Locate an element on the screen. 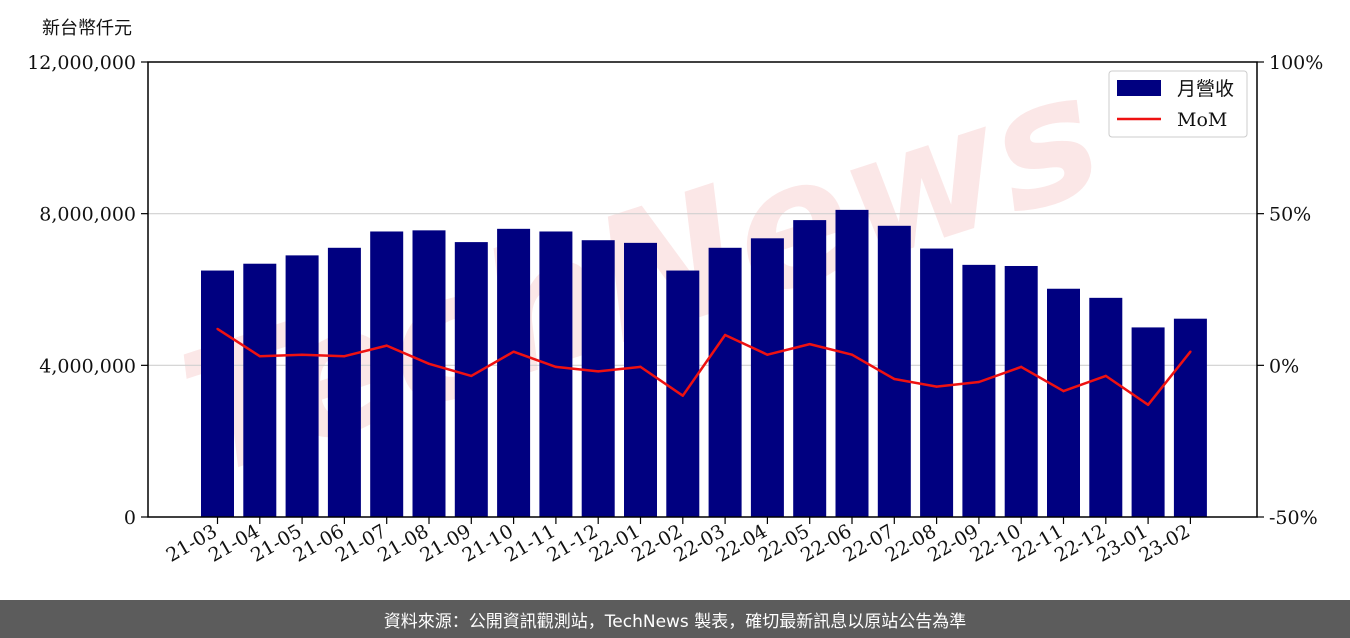 Image resolution: width=1350 pixels, height=638 pixels. y-axis-right: -50% 0% 50% 100% is located at coordinates (1290, 290).